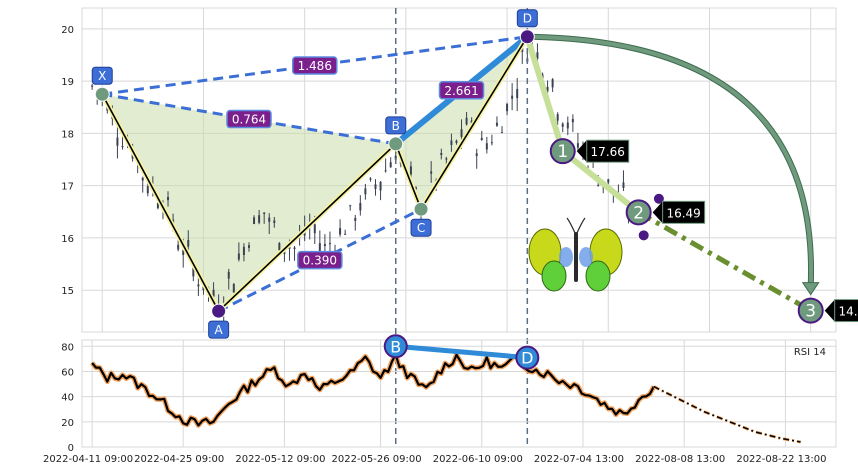  What do you see at coordinates (421, 227) in the screenshot?
I see `pivot-box-c` at bounding box center [421, 227].